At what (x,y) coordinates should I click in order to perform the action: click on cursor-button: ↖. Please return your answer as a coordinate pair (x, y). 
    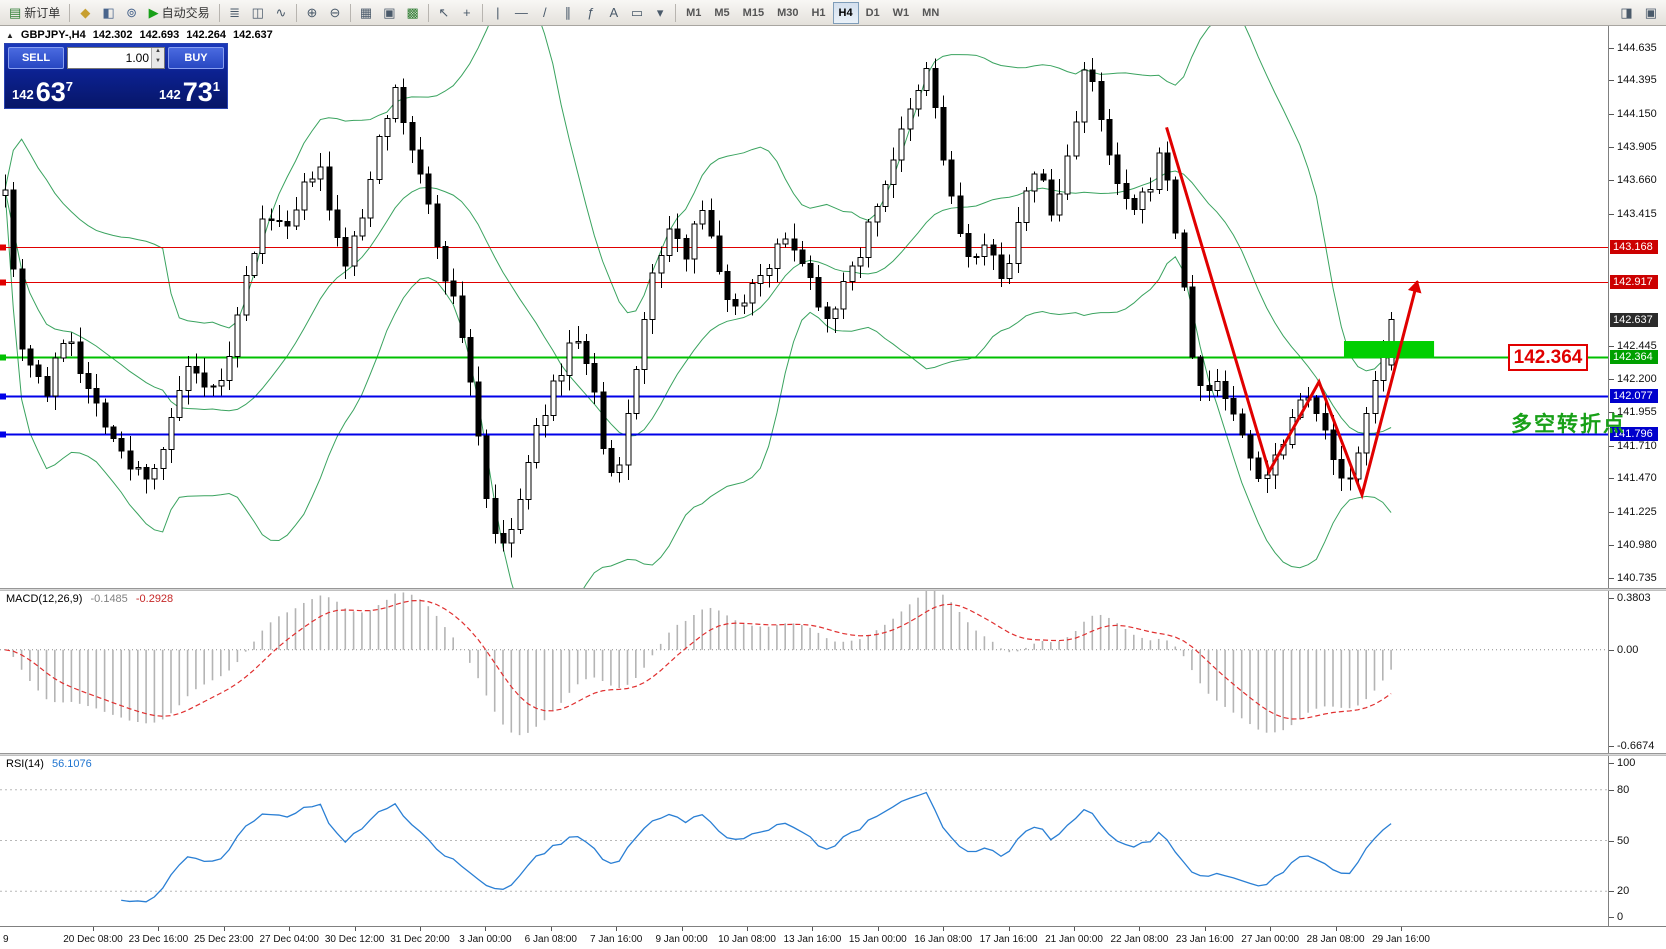
    Looking at the image, I should click on (444, 13).